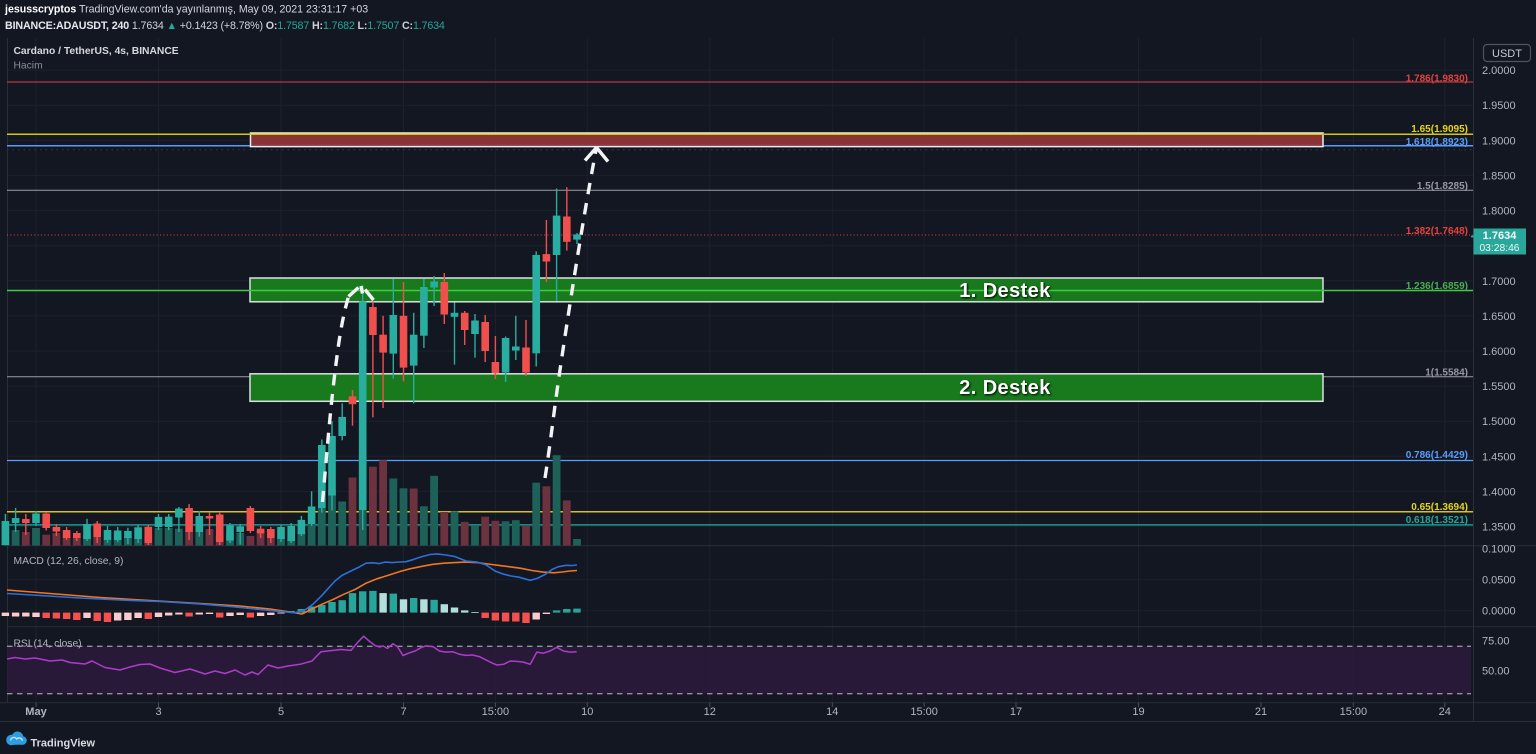 This screenshot has width=1536, height=754. Describe the element at coordinates (1499, 457) in the screenshot. I see `svg-text: 1.4500` at that location.